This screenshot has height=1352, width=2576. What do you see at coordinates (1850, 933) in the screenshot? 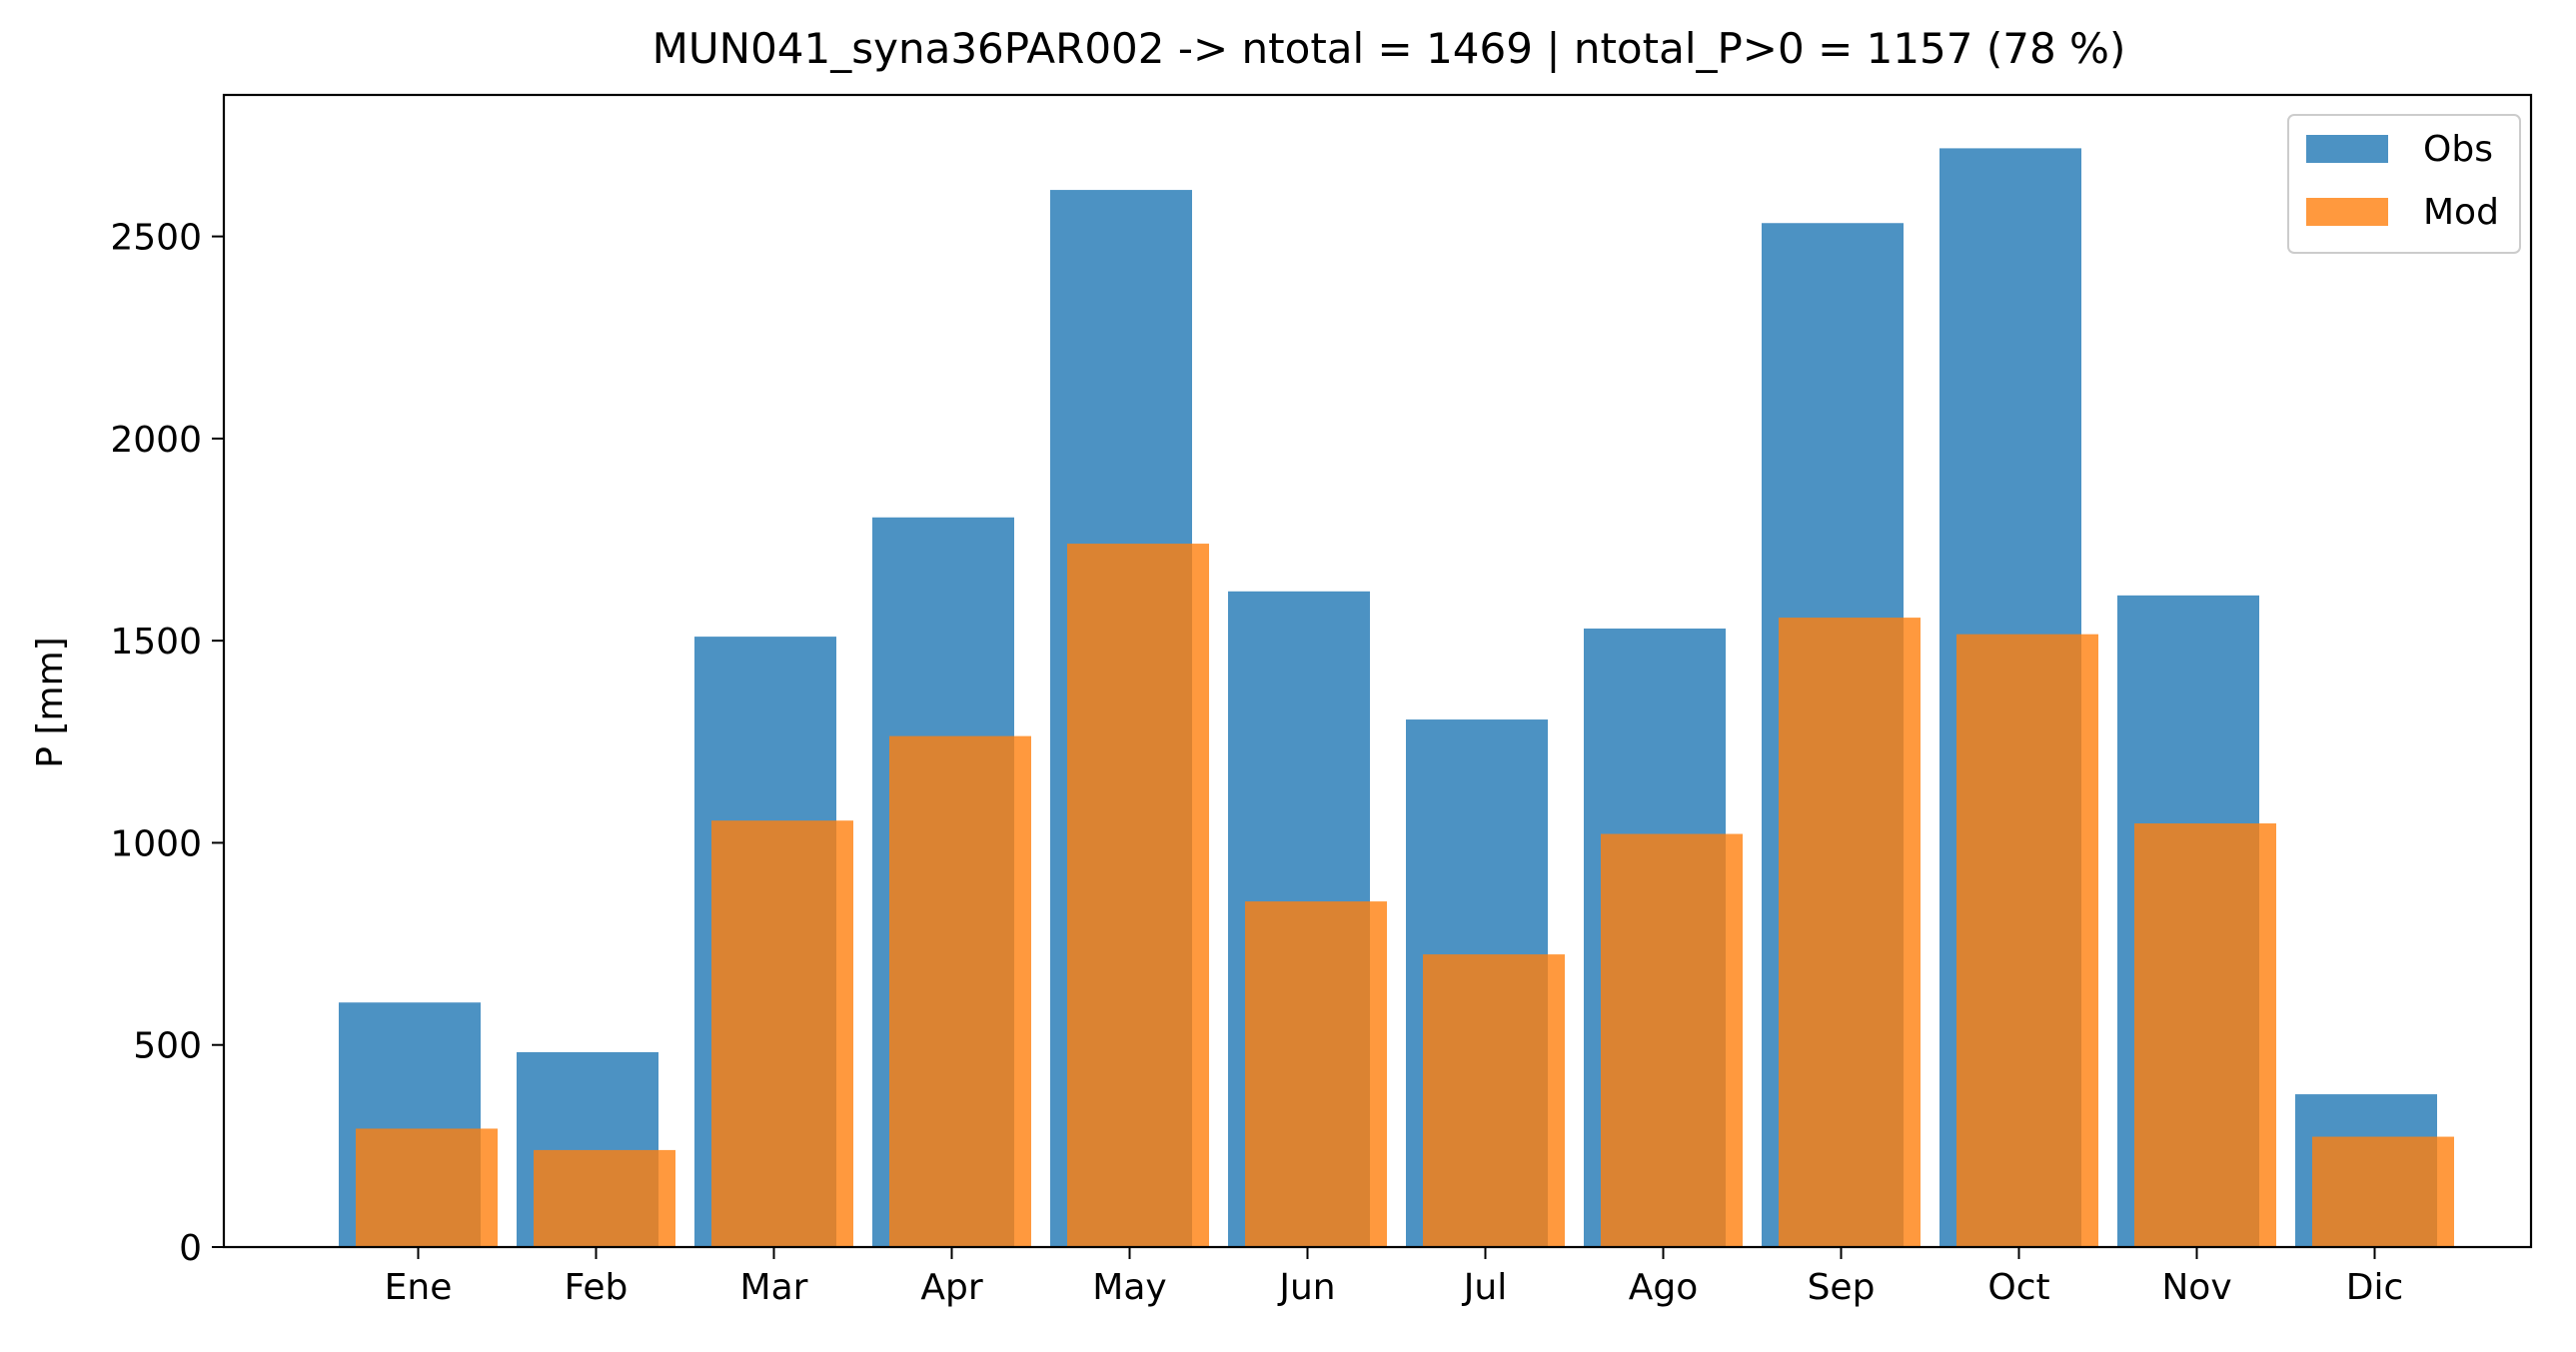
I see `bar-mod-sep` at bounding box center [1850, 933].